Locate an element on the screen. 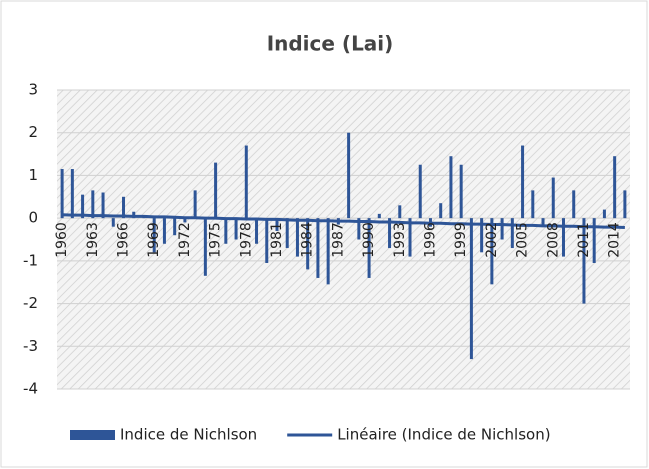 The image size is (649, 469). x-tick-label: 1960 is located at coordinates (62, 240).